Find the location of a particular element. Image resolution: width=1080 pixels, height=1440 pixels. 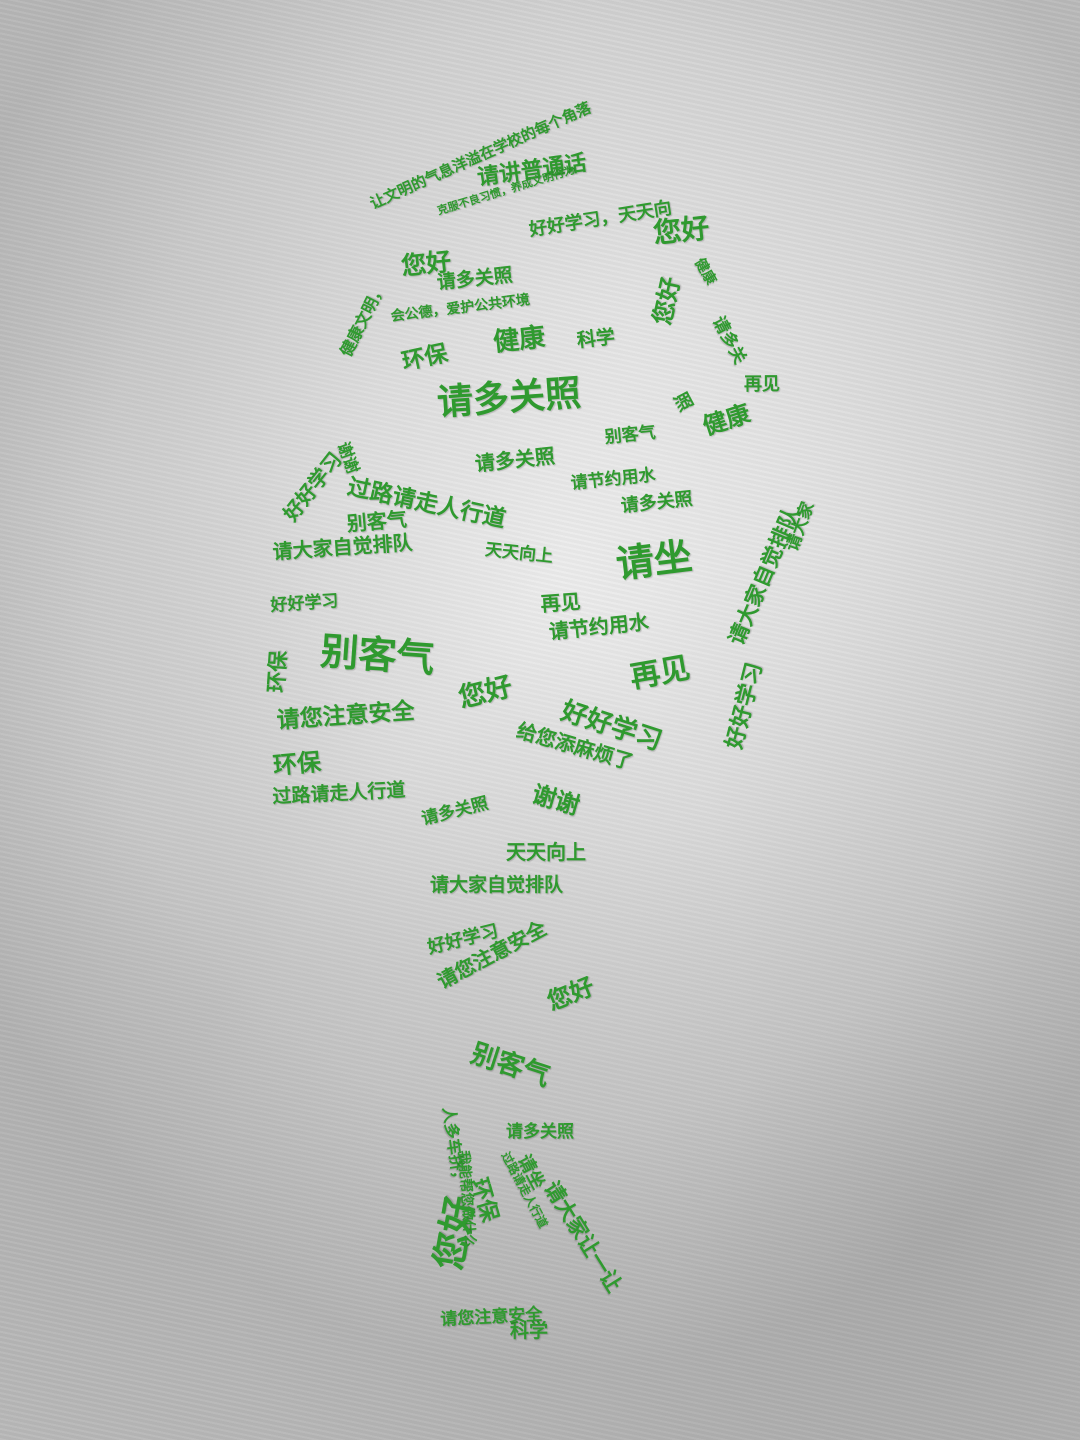

slogan-text: 会公德，爱护公共环境 is located at coordinates (460, 308).